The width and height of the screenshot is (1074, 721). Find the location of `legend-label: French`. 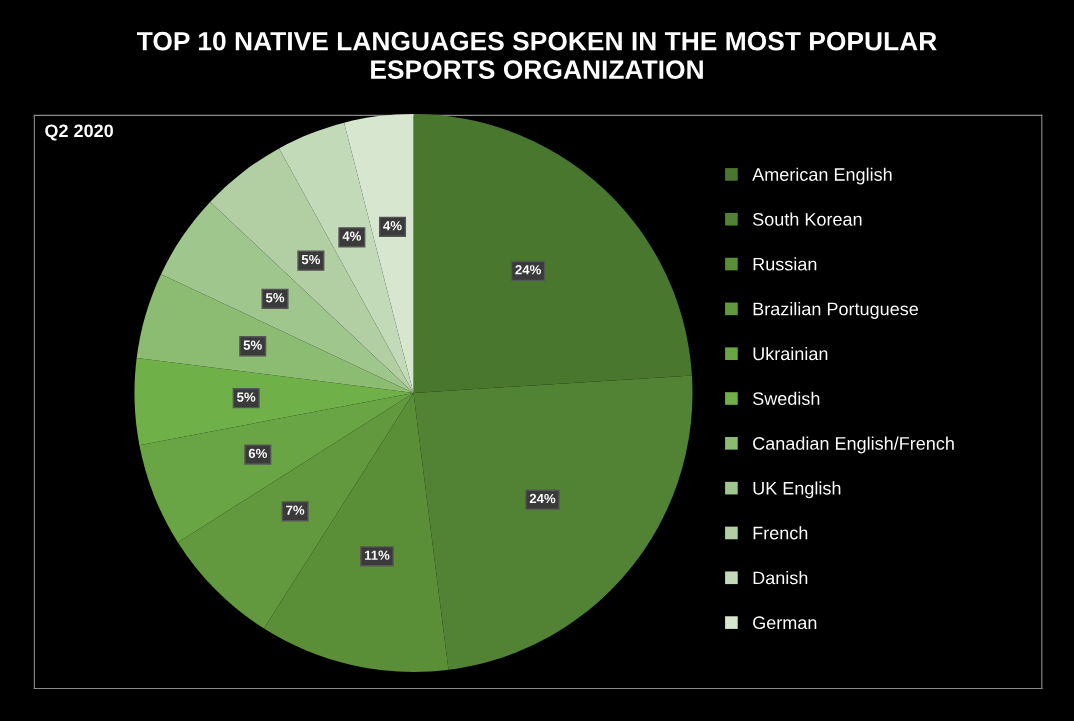

legend-label: French is located at coordinates (780, 533).